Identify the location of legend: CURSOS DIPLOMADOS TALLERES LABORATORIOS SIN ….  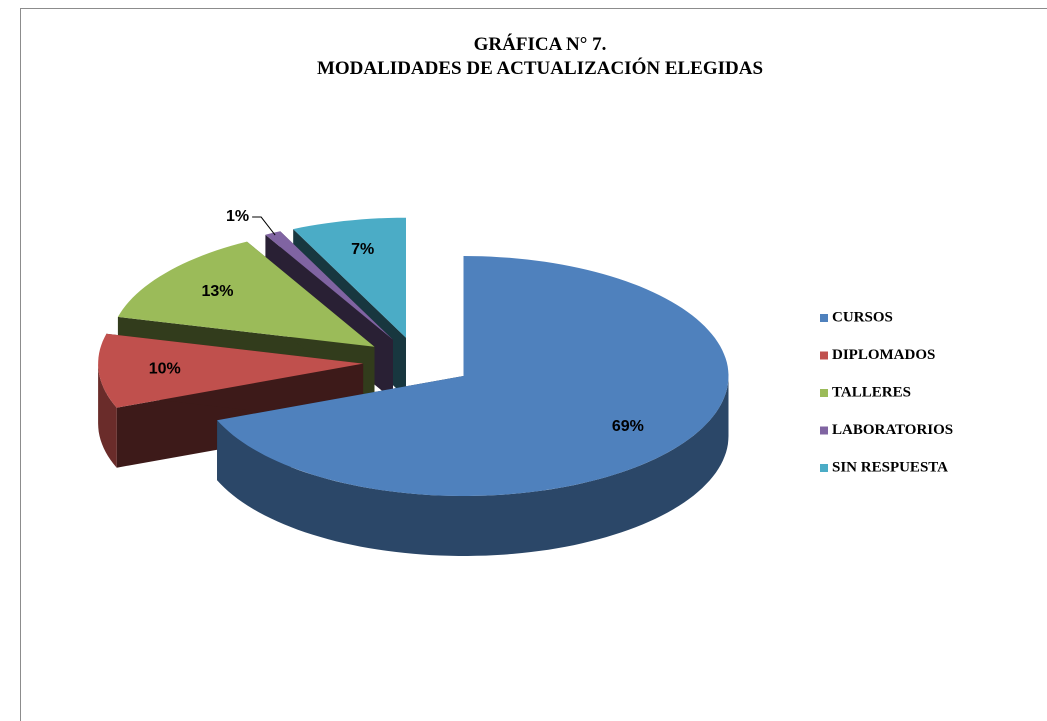
(886, 392).